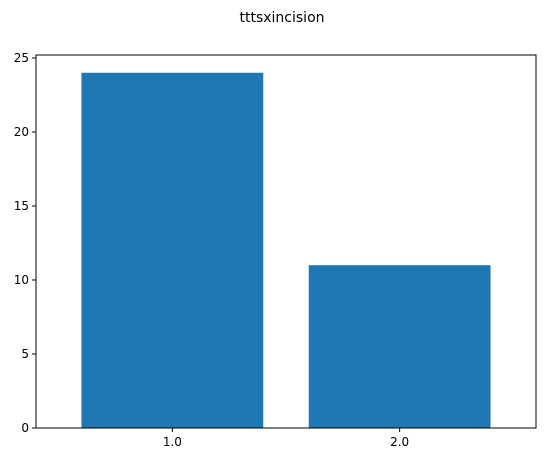 This screenshot has height=461, width=546. What do you see at coordinates (399, 346) in the screenshot?
I see `bar-2.0` at bounding box center [399, 346].